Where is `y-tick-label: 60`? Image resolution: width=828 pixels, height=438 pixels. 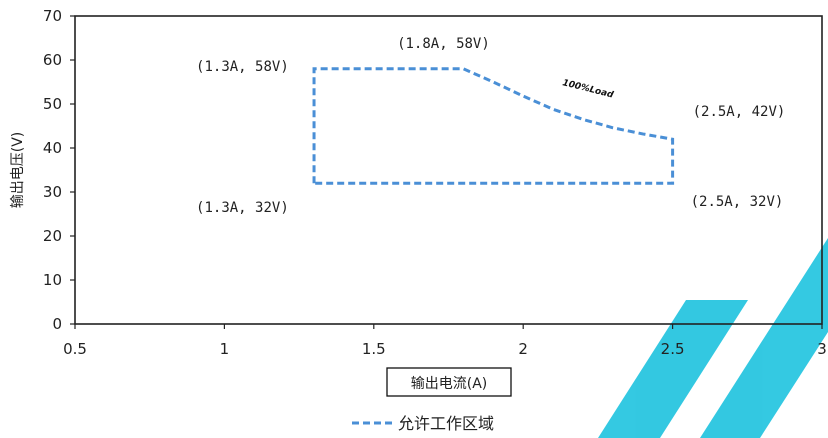 y-tick-label: 60 is located at coordinates (52, 60).